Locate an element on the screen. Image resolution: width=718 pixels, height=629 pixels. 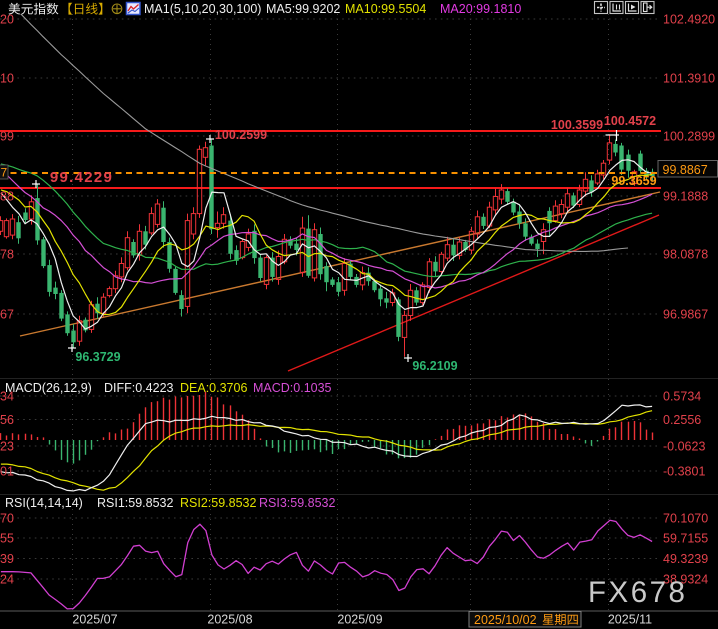
svg-text: MACD:0.1035 is located at coordinates (292, 388).